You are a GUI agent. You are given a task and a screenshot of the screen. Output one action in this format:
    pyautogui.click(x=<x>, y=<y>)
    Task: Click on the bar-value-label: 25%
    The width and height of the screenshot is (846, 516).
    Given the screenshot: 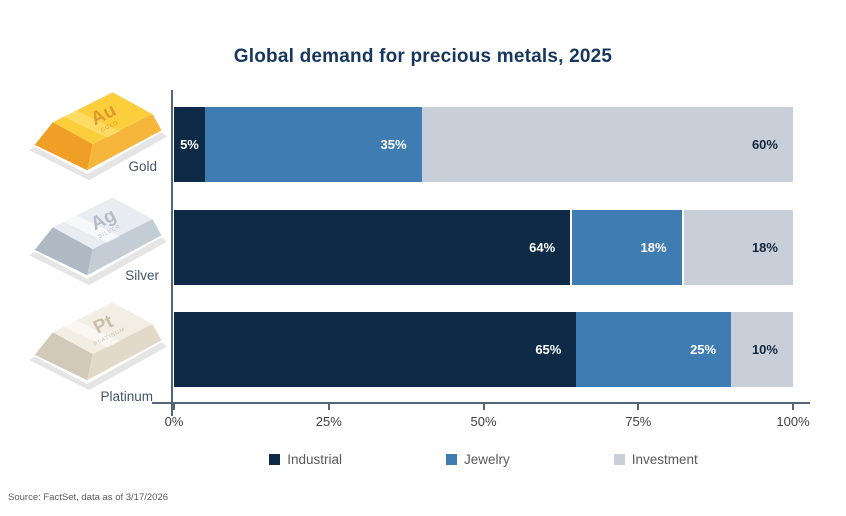 What is the action you would take?
    pyautogui.click(x=703, y=349)
    